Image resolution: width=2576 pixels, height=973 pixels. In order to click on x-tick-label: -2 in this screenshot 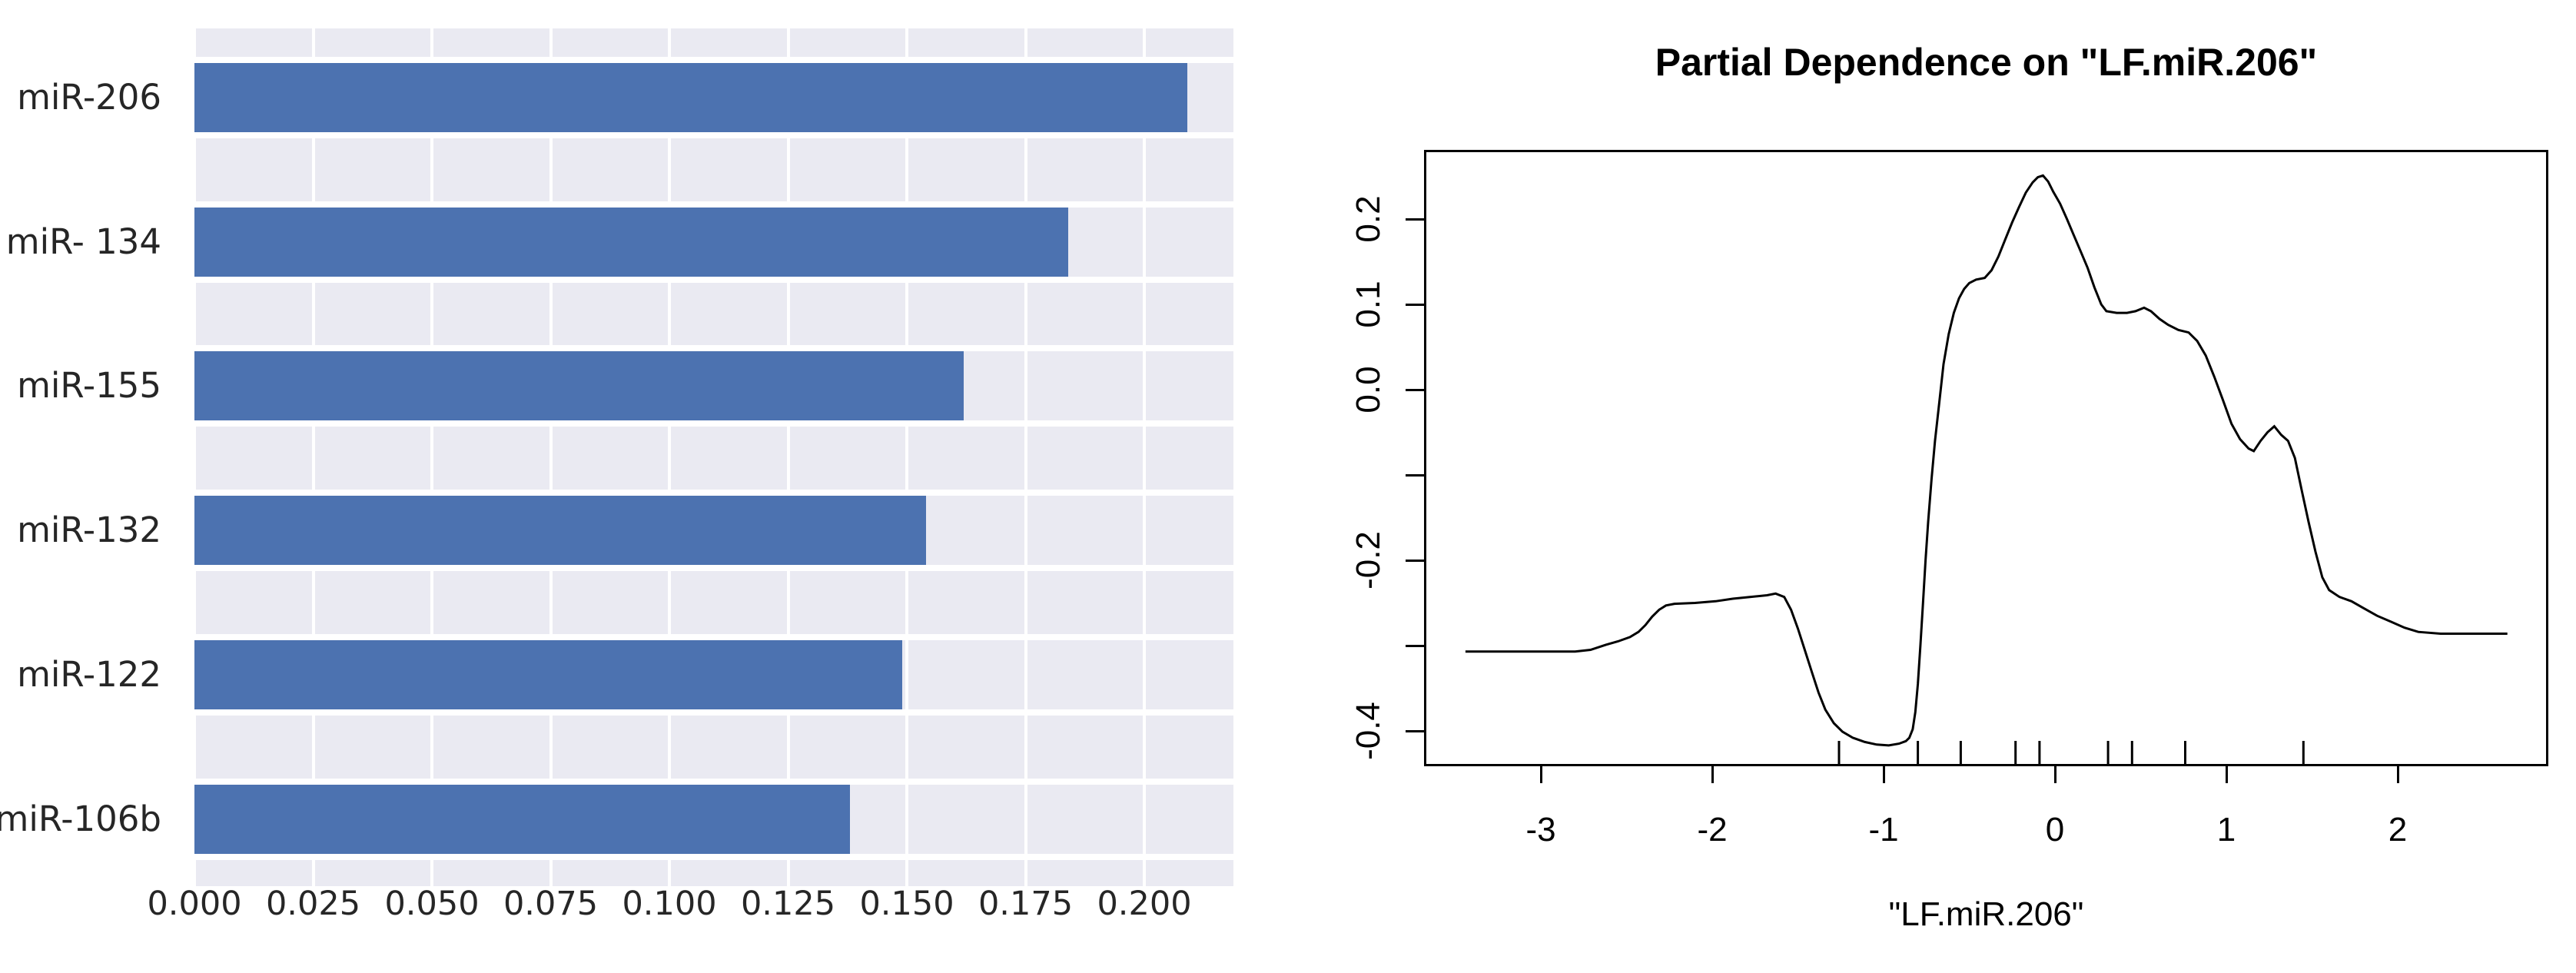, I will do `click(1712, 829)`.